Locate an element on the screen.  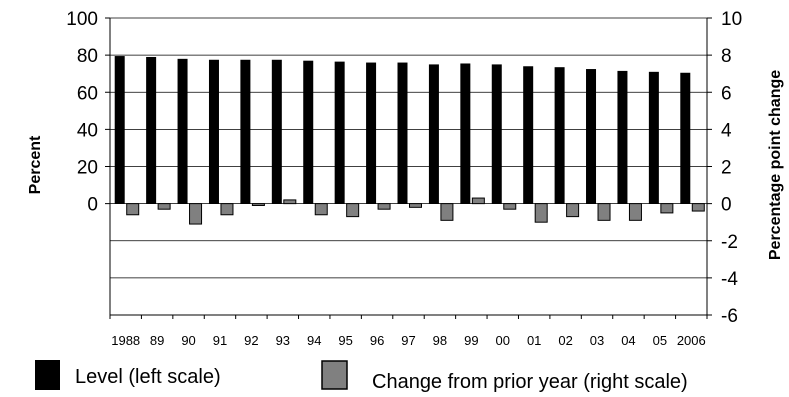
x-tick-label: 1988 is located at coordinates (125, 340).